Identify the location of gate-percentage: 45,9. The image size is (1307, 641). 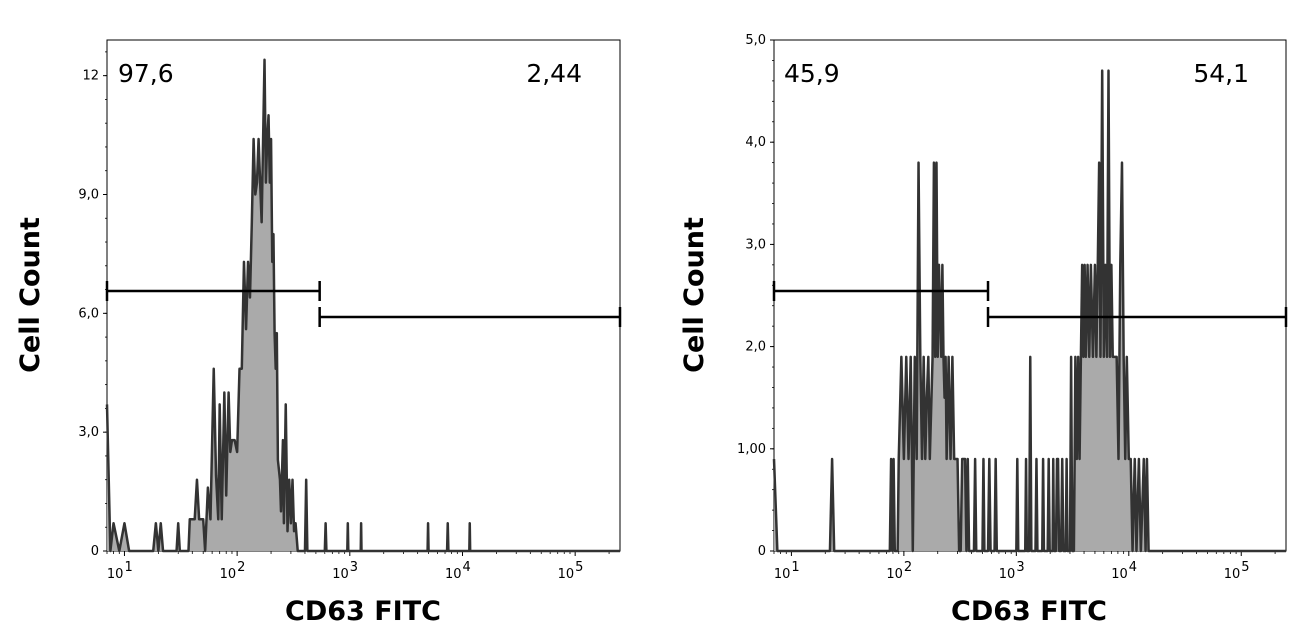
(812, 73).